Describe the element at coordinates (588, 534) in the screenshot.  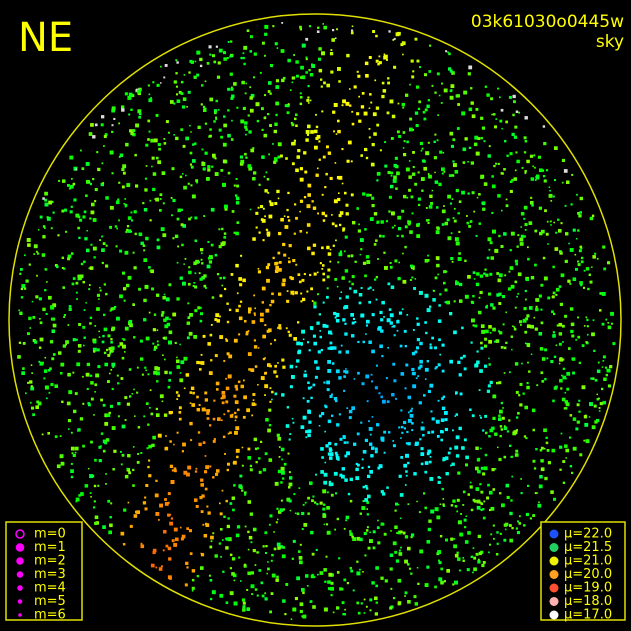
I see `sky-label: μ=22.0` at that location.